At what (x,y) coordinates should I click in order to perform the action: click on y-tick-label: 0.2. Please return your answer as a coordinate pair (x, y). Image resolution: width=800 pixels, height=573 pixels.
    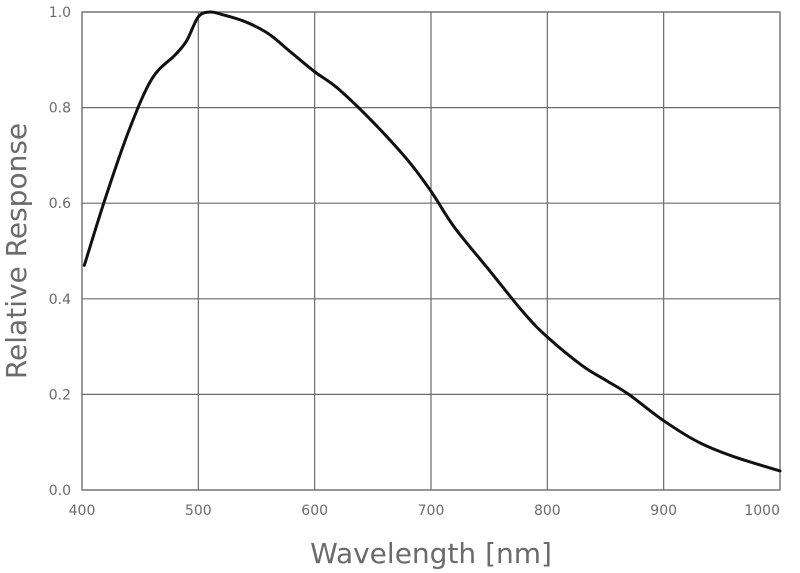
    Looking at the image, I should click on (60, 395).